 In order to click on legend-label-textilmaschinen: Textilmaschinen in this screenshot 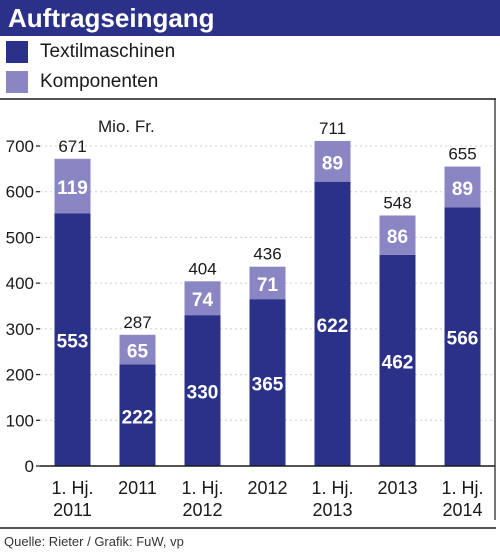, I will do `click(108, 51)`.